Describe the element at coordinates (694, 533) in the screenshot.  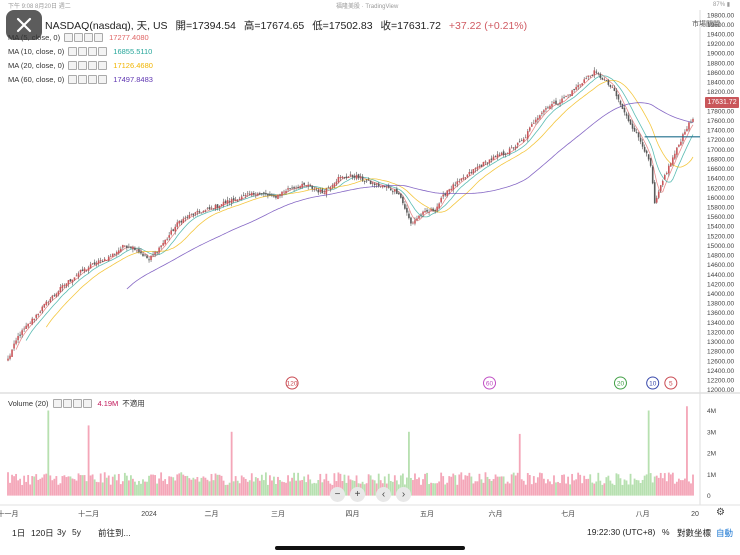
I see `log-scale-toggle: 對數坐標` at that location.